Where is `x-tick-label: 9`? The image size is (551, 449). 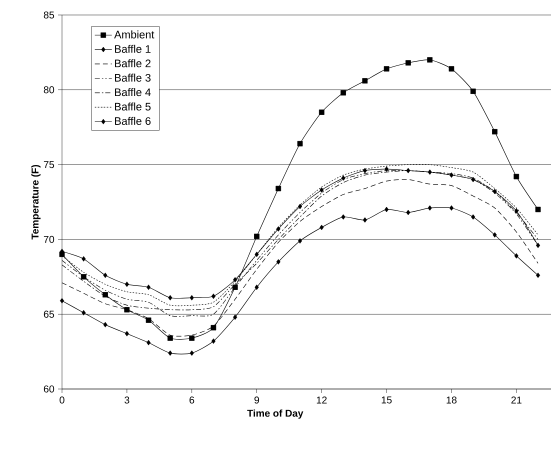
x-tick-label: 9 is located at coordinates (257, 400).